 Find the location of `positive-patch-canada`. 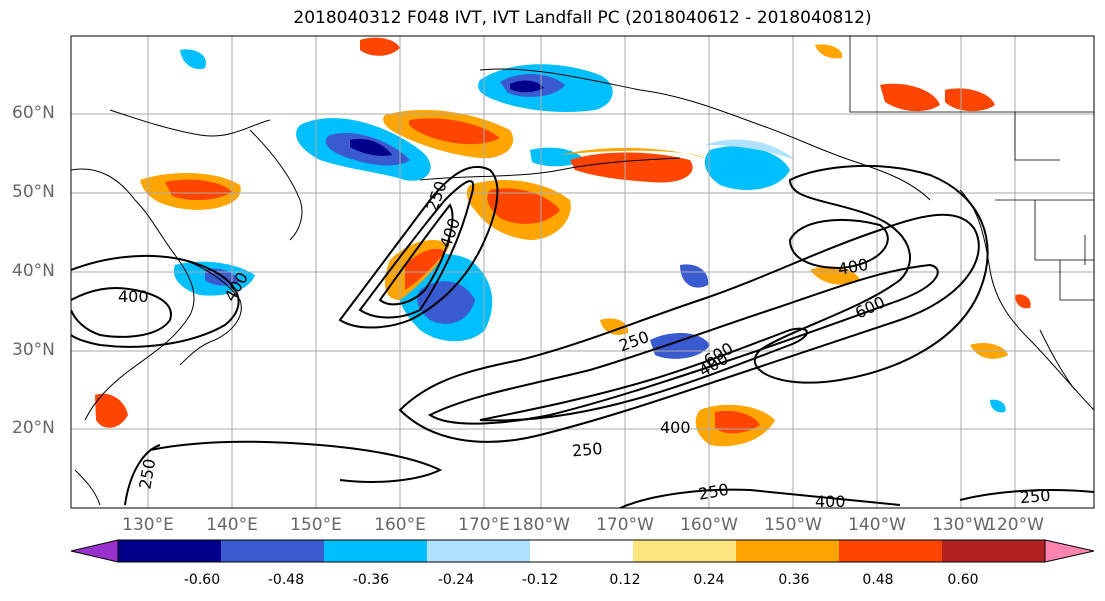

positive-patch-canada is located at coordinates (910, 97).